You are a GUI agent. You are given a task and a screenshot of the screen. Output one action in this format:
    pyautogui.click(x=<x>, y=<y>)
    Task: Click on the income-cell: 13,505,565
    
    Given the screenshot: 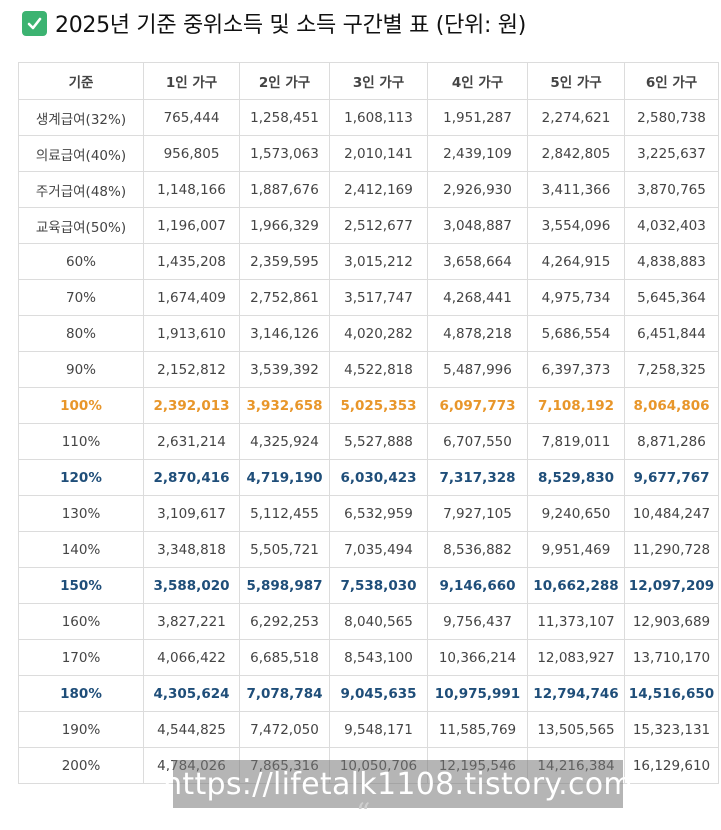 What is the action you would take?
    pyautogui.click(x=576, y=729)
    